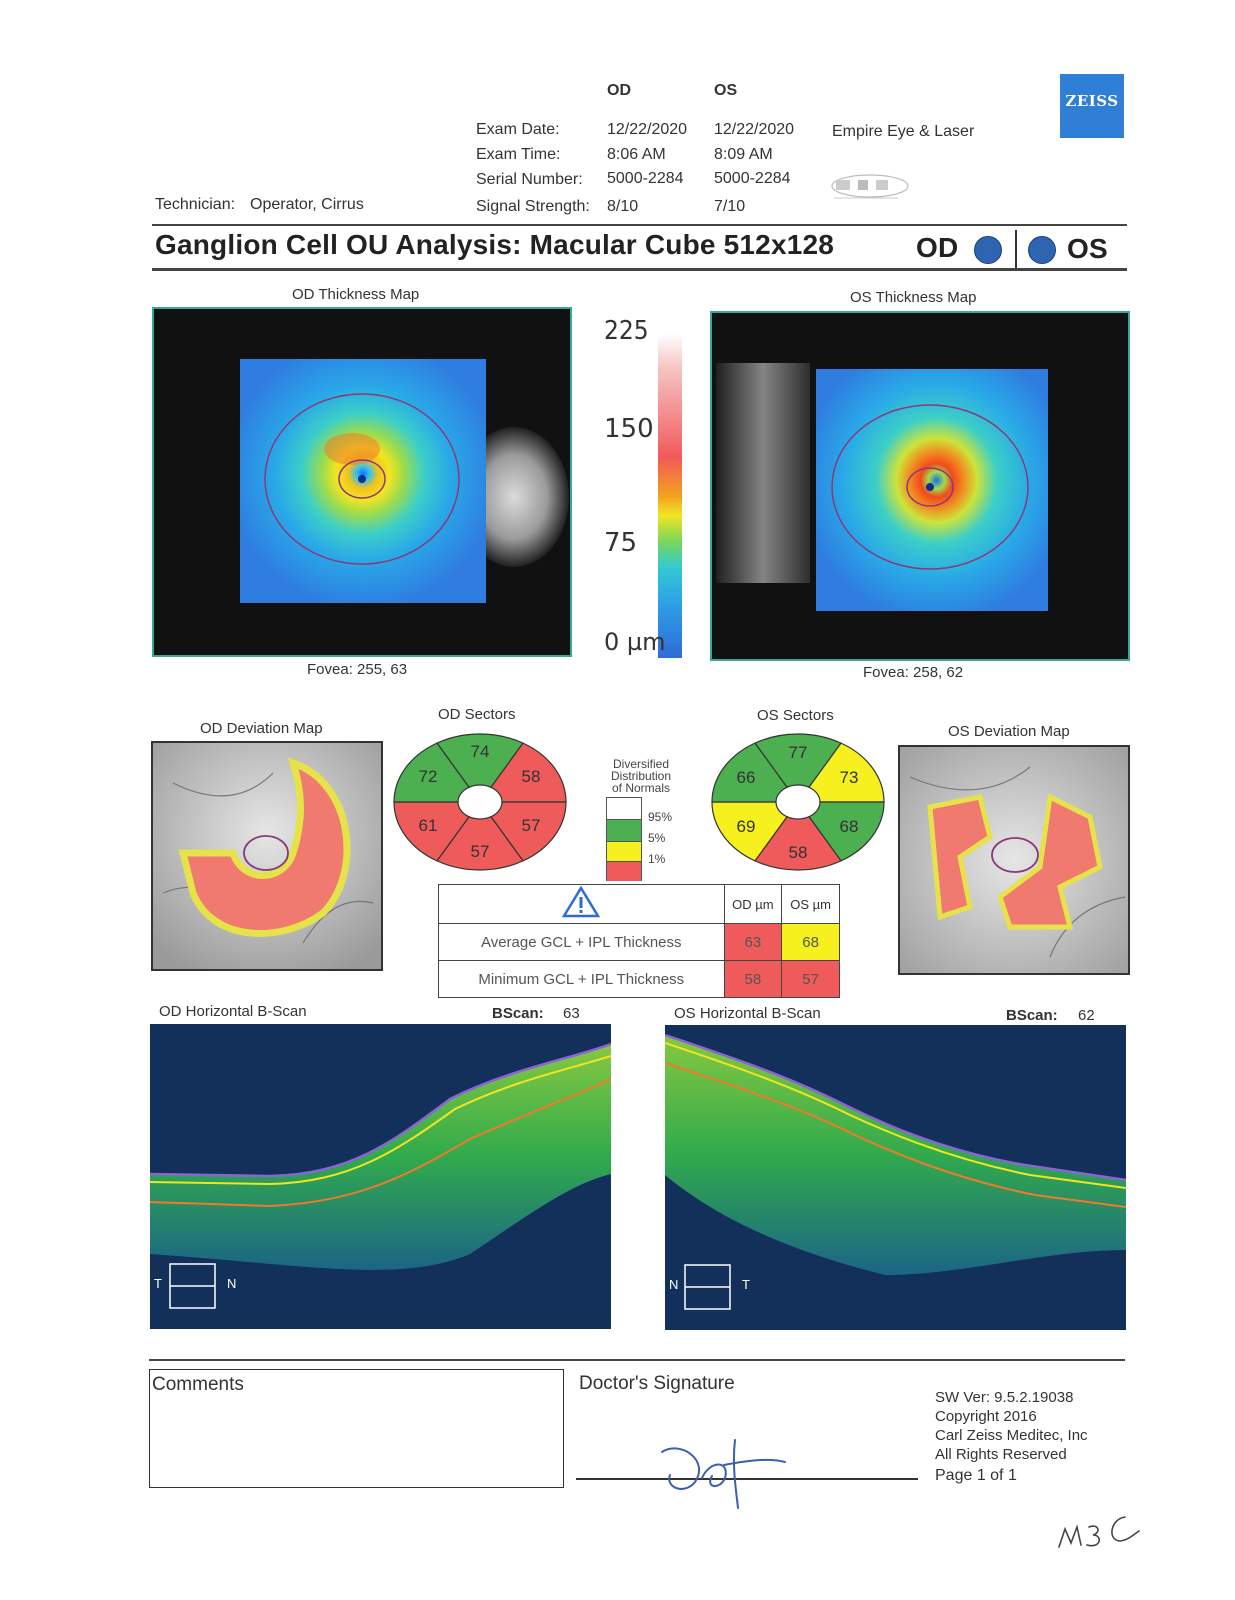 The height and width of the screenshot is (1600, 1235). I want to click on practice-logo, so click(870, 186).